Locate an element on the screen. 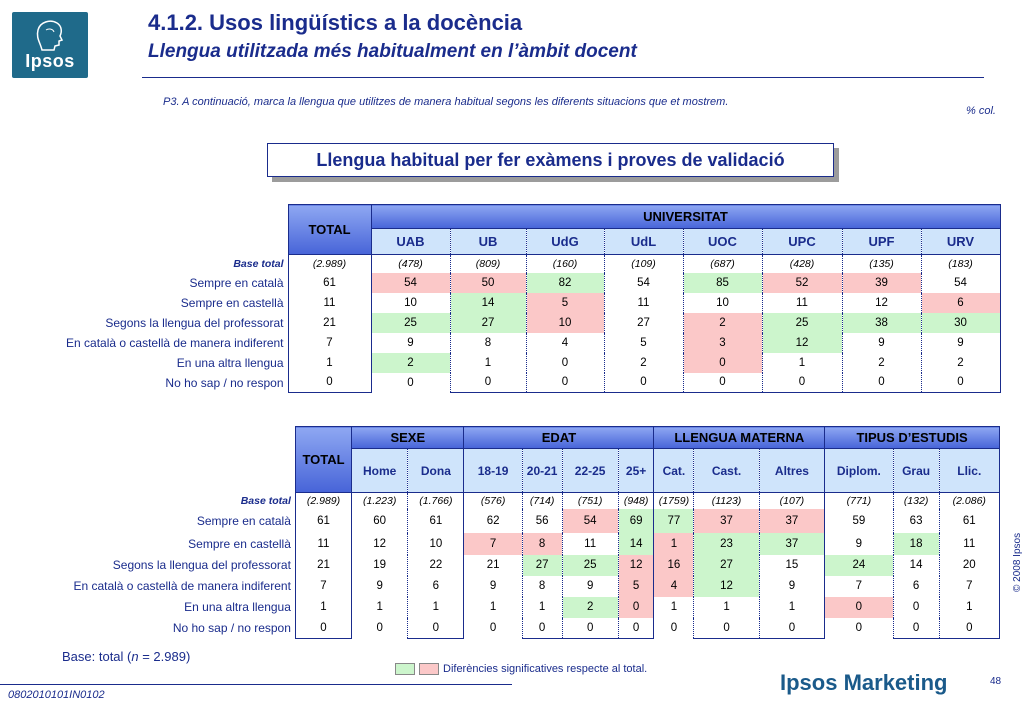  logo-wordmark: Ipsos is located at coordinates (50, 61).